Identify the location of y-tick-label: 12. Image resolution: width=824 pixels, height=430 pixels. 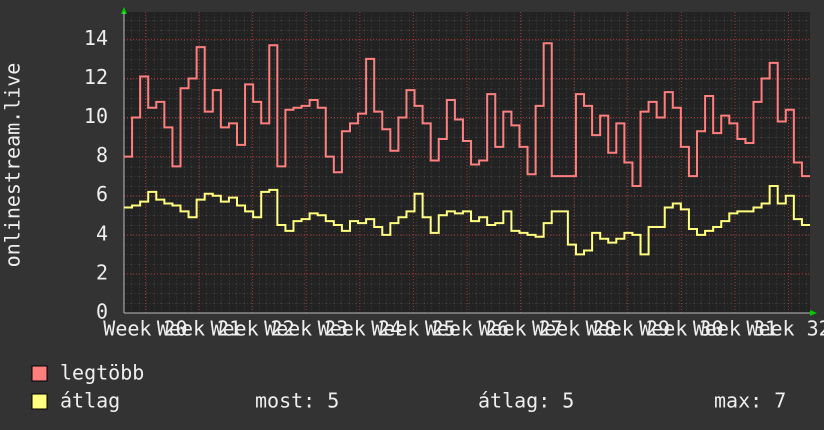
(96, 77).